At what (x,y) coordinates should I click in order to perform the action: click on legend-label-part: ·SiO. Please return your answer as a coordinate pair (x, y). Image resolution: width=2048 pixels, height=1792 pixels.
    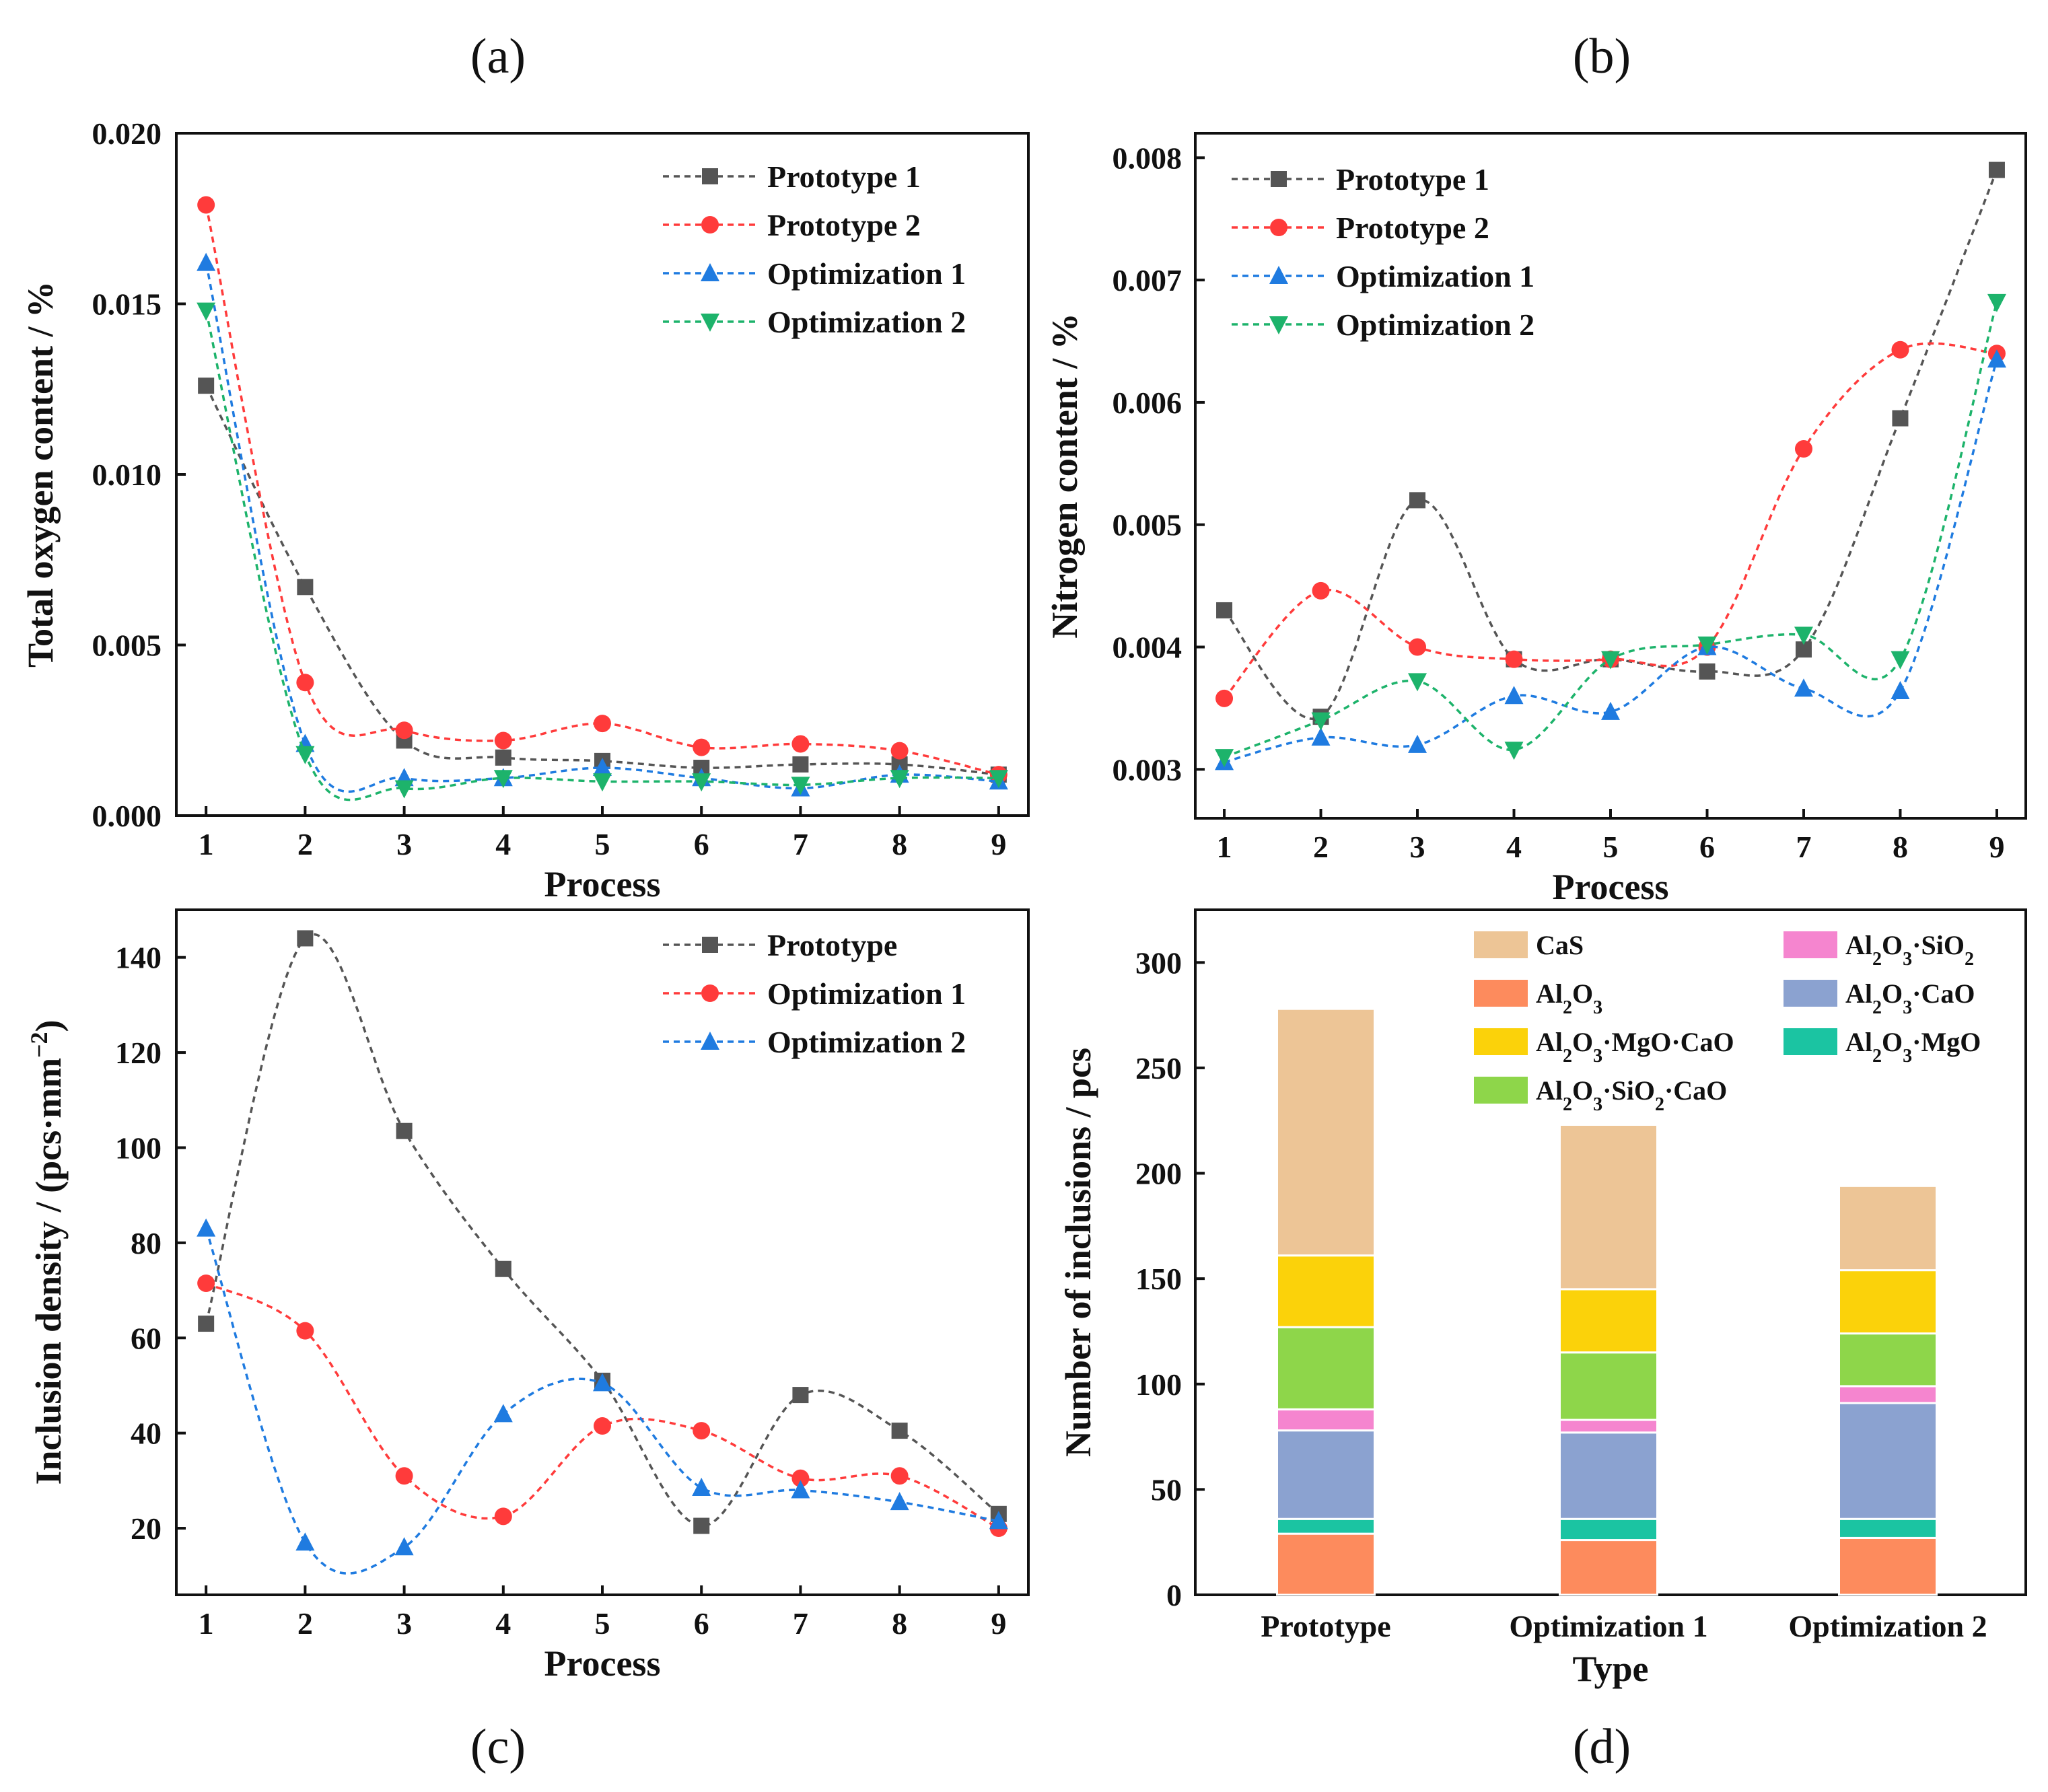
    Looking at the image, I should click on (1939, 945).